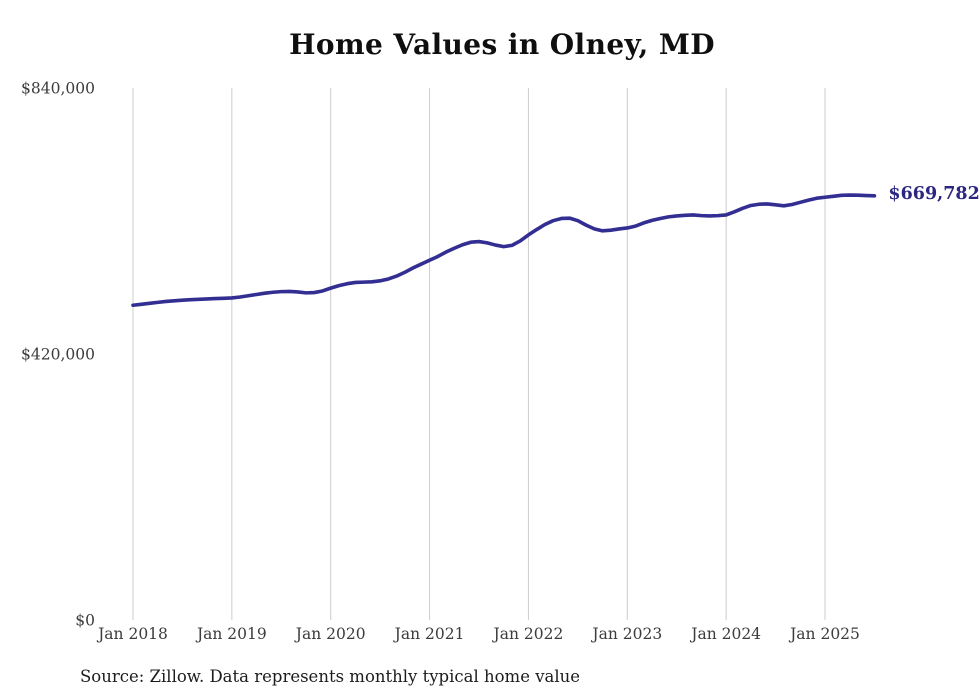 The image size is (980, 699). Describe the element at coordinates (502, 44) in the screenshot. I see `page-title: Home Values in Olney, MD` at that location.